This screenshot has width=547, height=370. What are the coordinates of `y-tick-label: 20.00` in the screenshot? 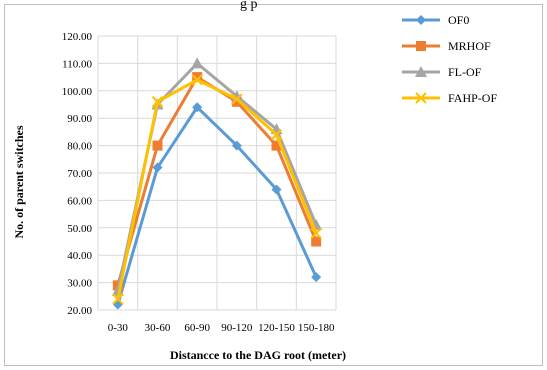 It's located at (79, 311).